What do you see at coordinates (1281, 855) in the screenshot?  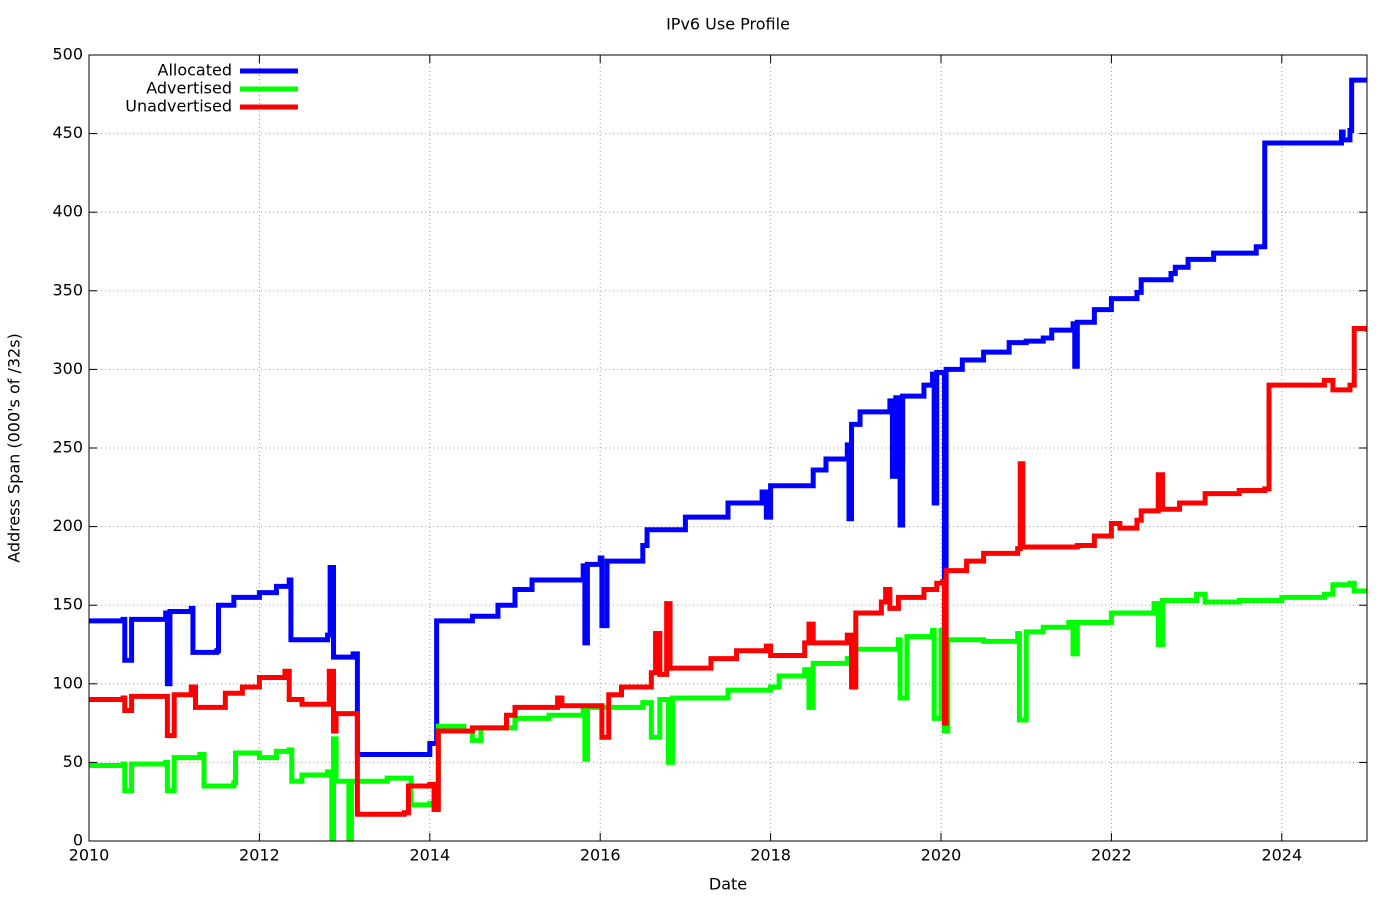 I see `x-tick-label: 2024` at bounding box center [1281, 855].